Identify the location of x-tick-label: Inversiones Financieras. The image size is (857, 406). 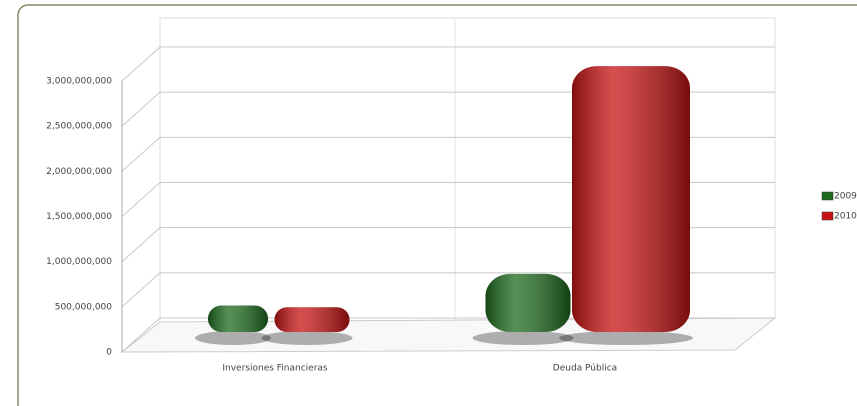
(275, 369).